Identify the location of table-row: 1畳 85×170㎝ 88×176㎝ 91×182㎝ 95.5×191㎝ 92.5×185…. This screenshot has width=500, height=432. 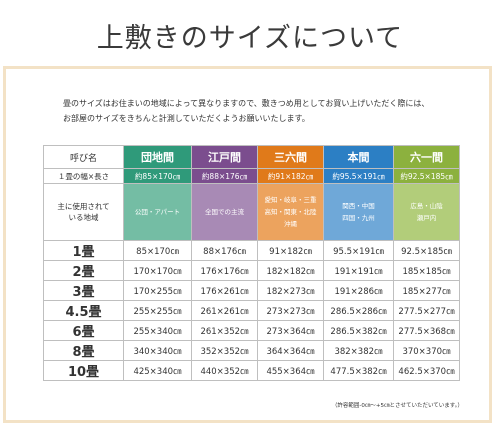
(251, 250).